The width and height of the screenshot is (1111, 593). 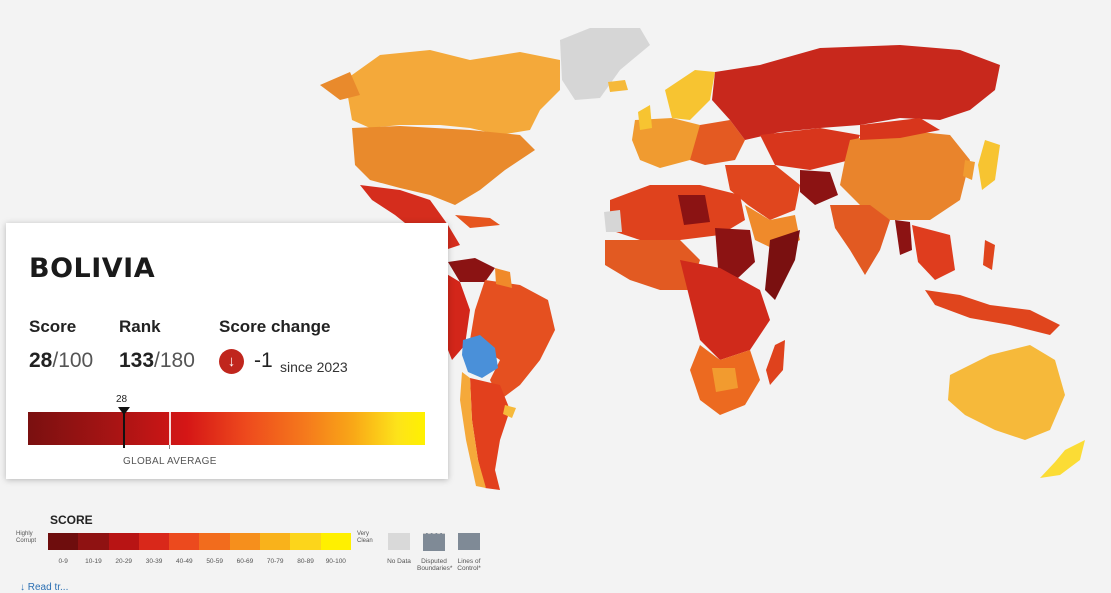 What do you see at coordinates (933, 252) in the screenshot?
I see `southeast-asia` at bounding box center [933, 252].